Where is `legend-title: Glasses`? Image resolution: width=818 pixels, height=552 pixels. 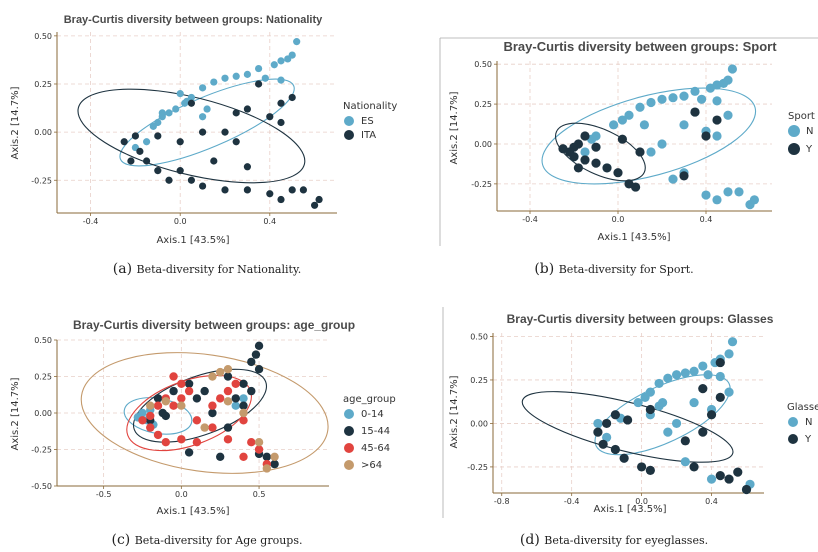 legend-title: Glasses is located at coordinates (802, 407).